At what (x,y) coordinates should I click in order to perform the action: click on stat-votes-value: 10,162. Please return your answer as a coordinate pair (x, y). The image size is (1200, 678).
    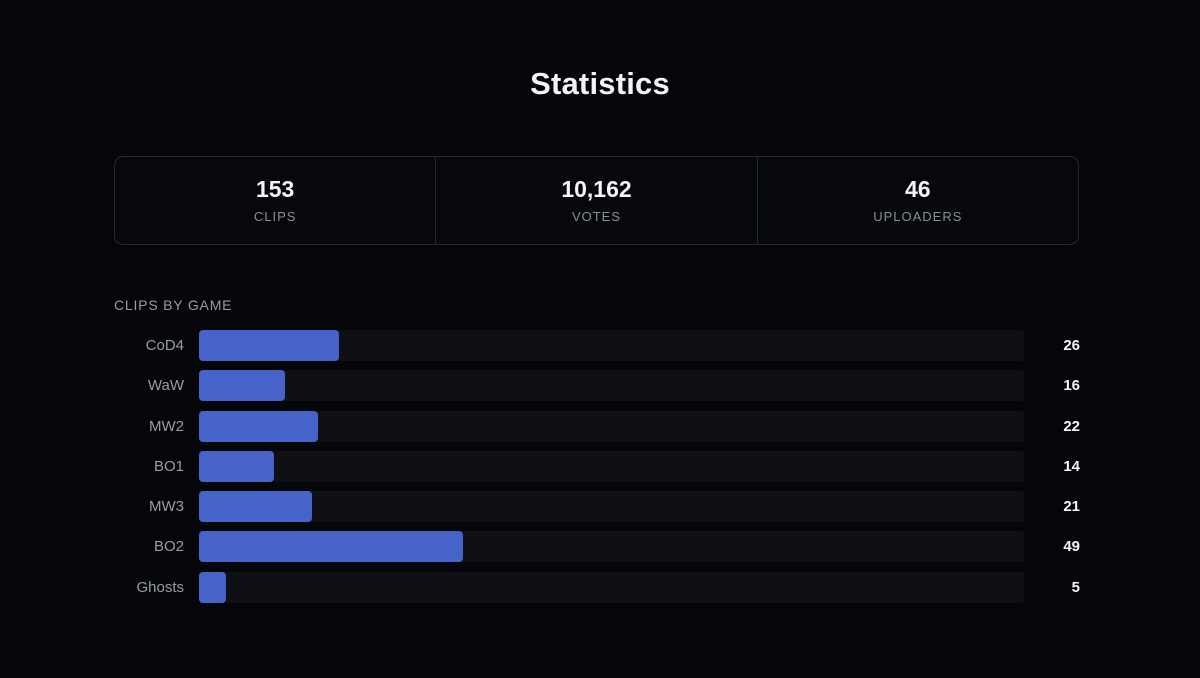
    Looking at the image, I should click on (596, 189).